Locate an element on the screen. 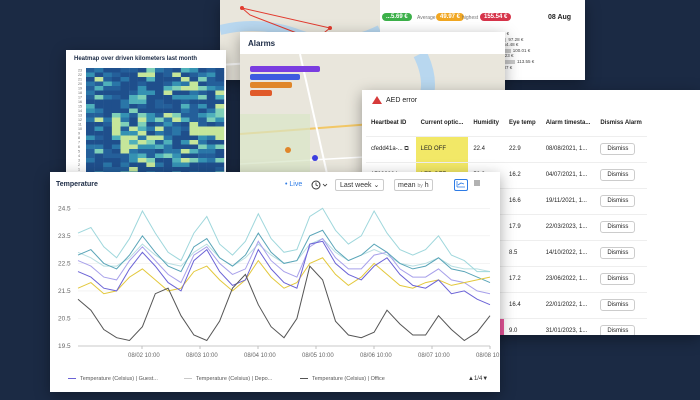  average-label: Average is located at coordinates (426, 18).